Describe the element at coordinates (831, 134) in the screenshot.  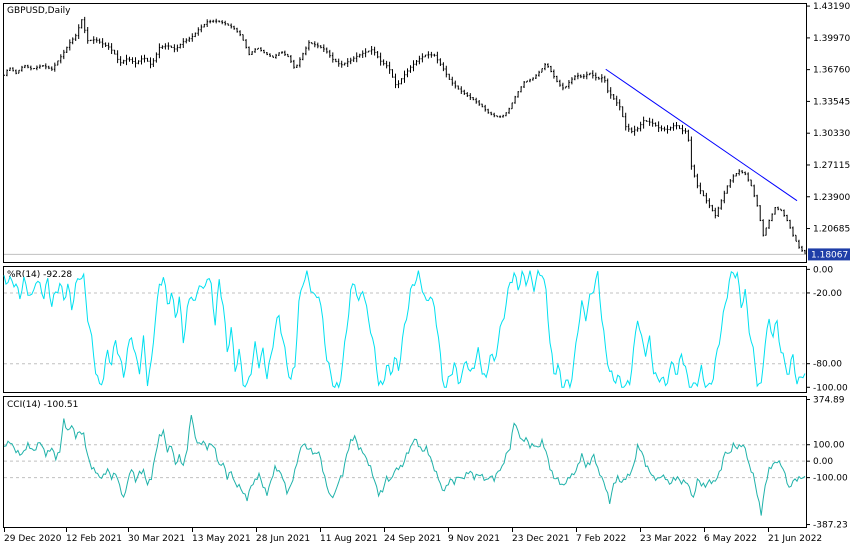
I see `price-tick-label: 1.30330` at that location.